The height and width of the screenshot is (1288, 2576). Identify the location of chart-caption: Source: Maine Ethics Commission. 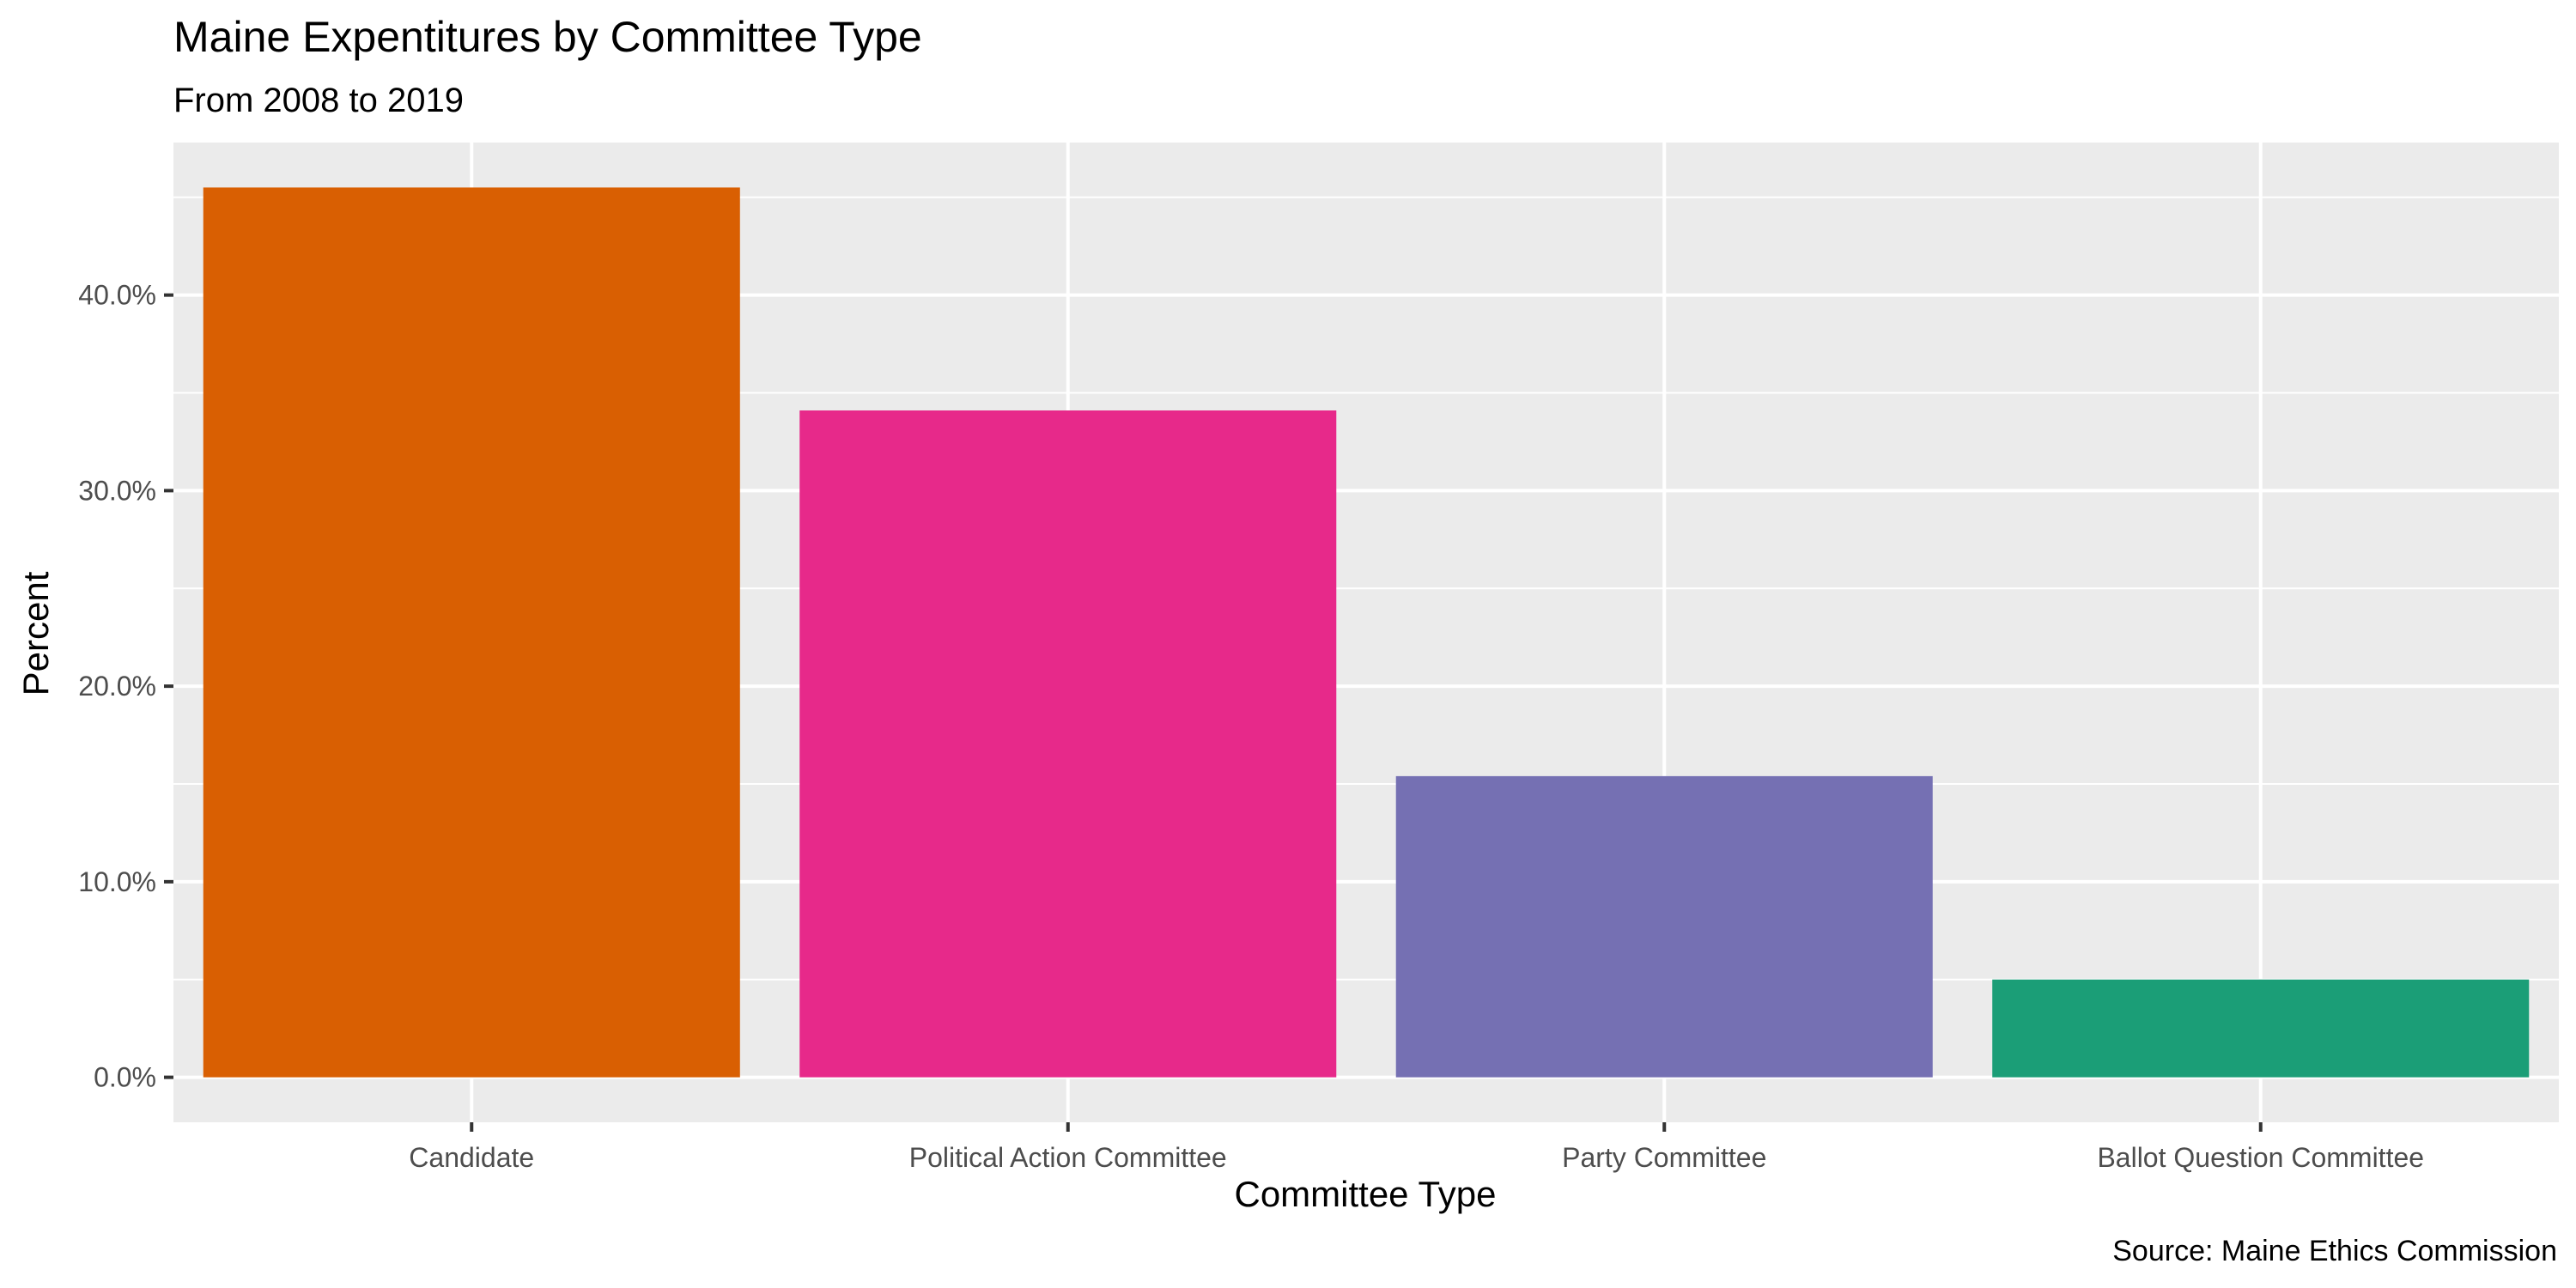
(2334, 1251).